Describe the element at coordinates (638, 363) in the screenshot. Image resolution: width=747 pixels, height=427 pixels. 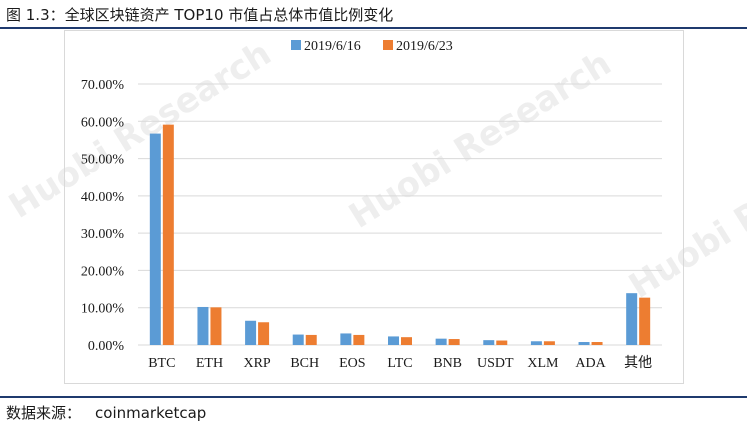
I see `x-tick-label: 其他` at that location.